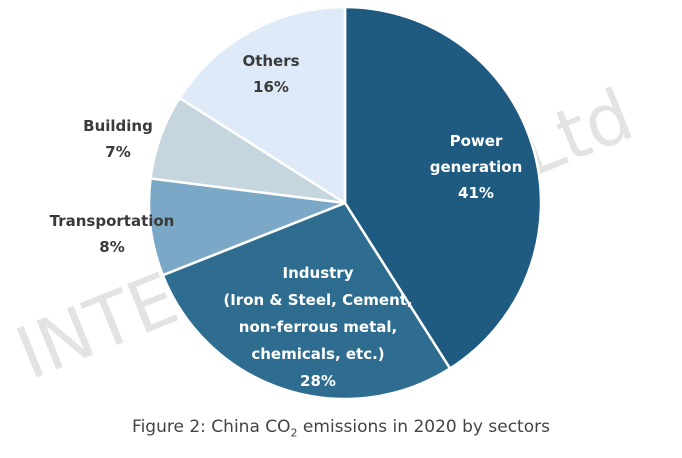  Describe the element at coordinates (117, 152) in the screenshot. I see `slice-percent: 7%` at that location.